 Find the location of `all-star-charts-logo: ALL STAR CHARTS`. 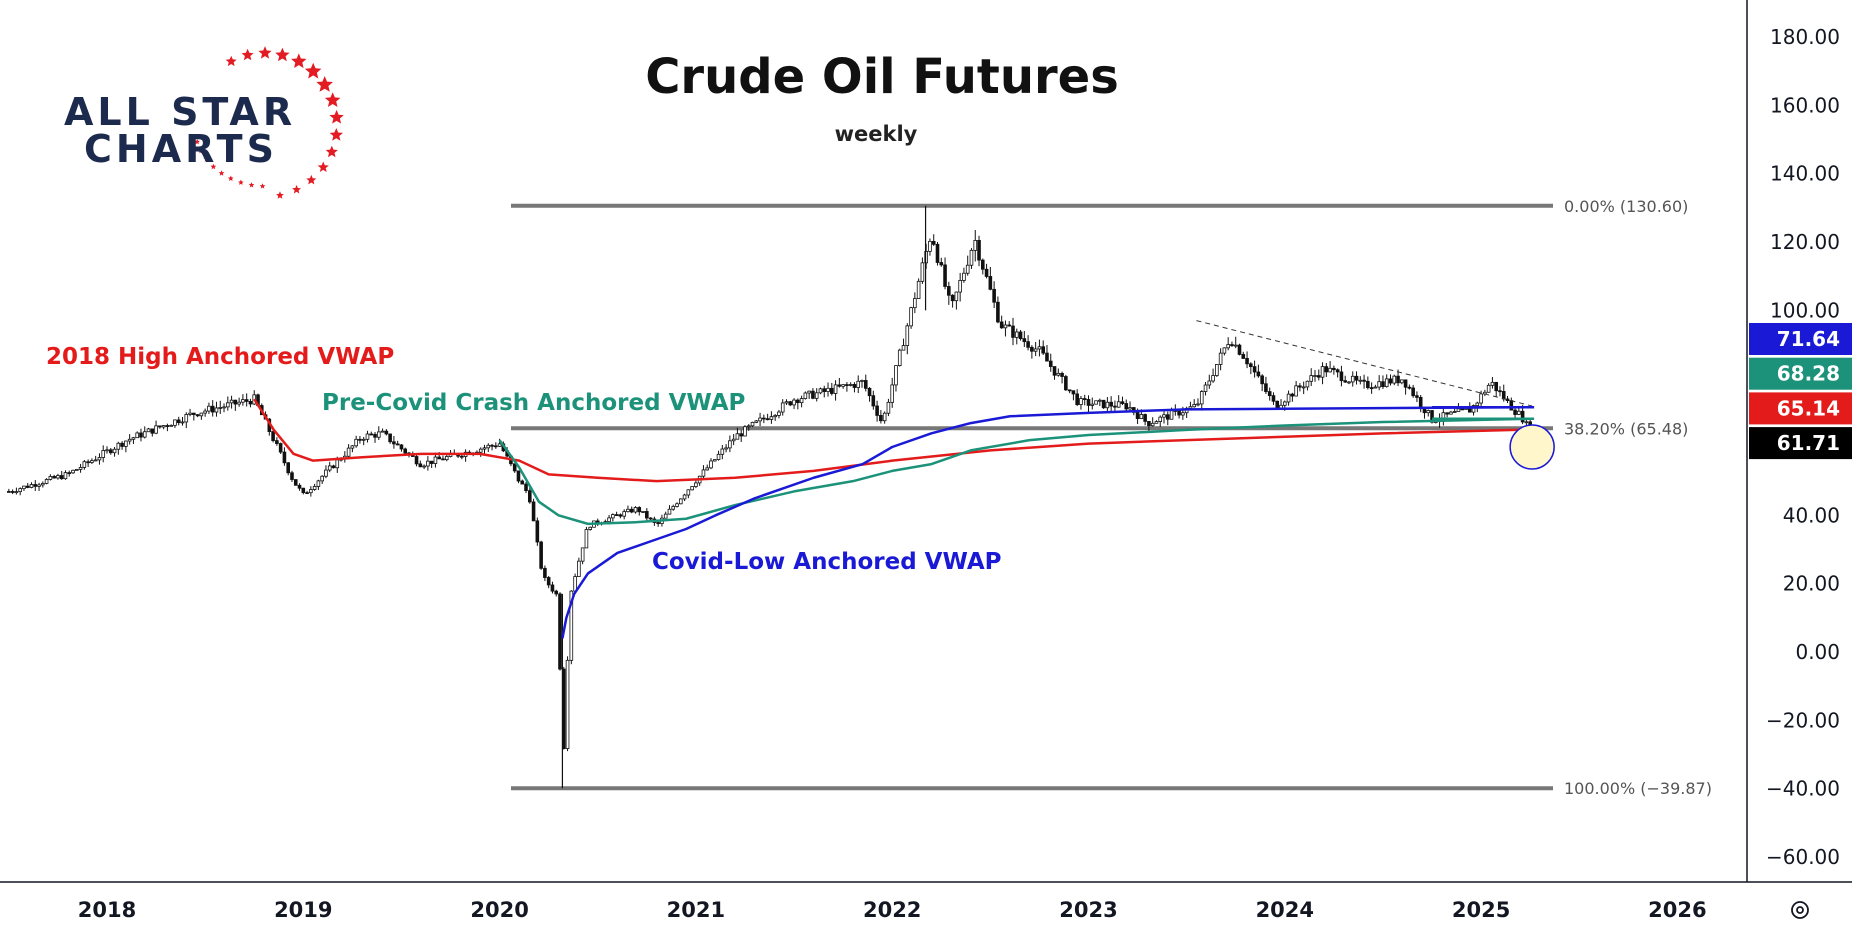

all-star-charts-logo: ALL STAR CHARTS is located at coordinates (204, 122).